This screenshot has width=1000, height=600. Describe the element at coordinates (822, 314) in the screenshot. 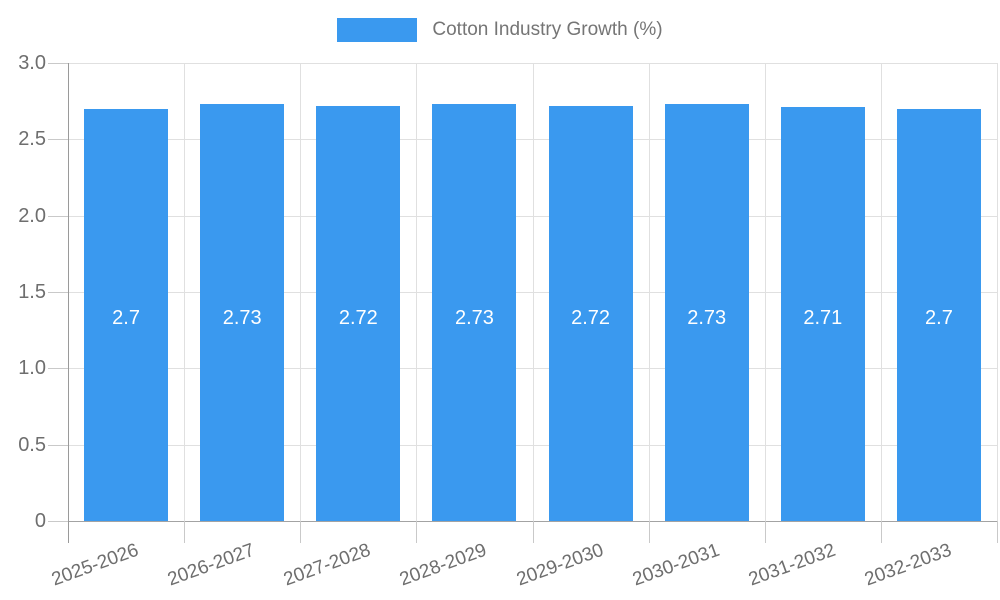

I see `bar-2031-2032` at that location.